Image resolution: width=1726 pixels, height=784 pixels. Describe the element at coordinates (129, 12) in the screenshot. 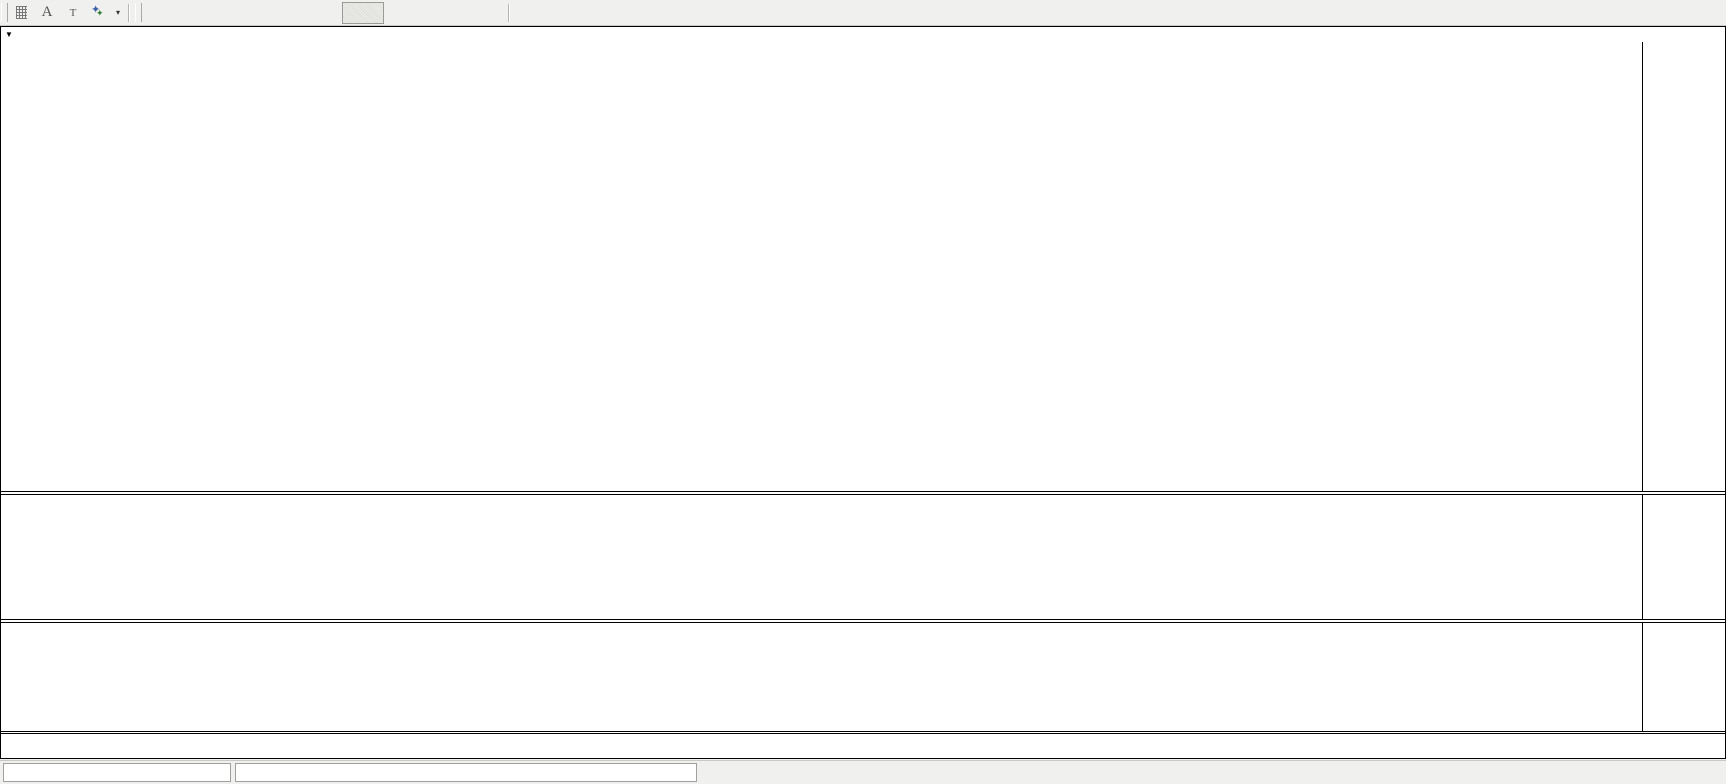

I see `toolbar-separator` at that location.